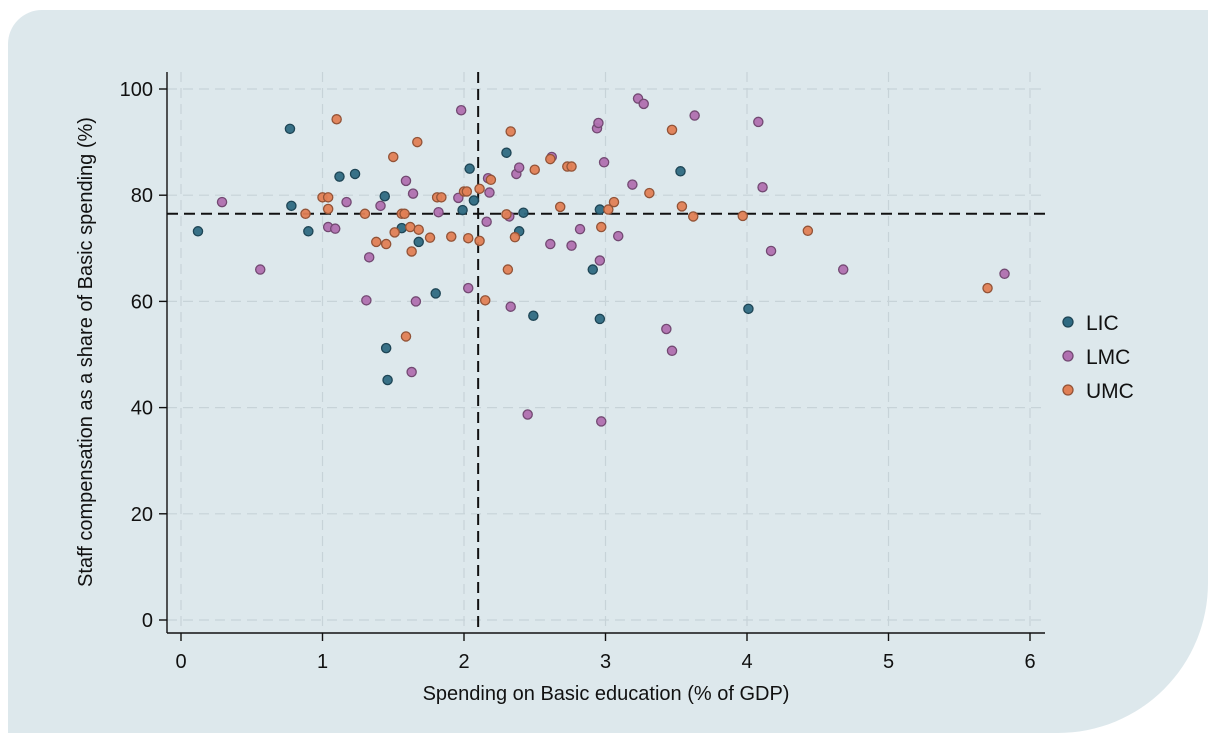 Image resolution: width=1208 pixels, height=733 pixels. I want to click on y-tick-label: 20, so click(142, 515).